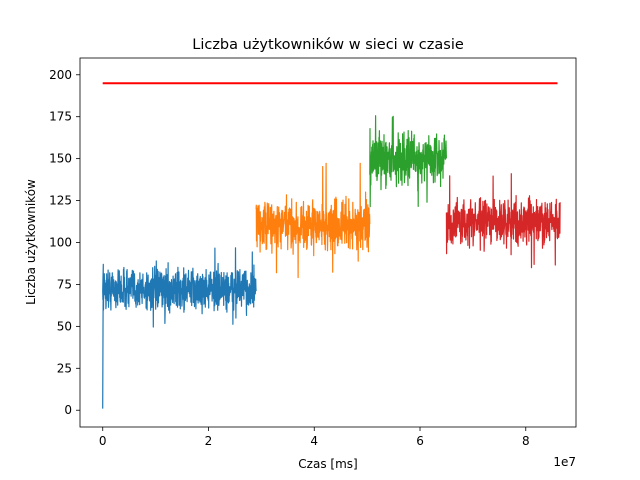 The width and height of the screenshot is (640, 480). I want to click on y-tick-label: 200, so click(60, 75).